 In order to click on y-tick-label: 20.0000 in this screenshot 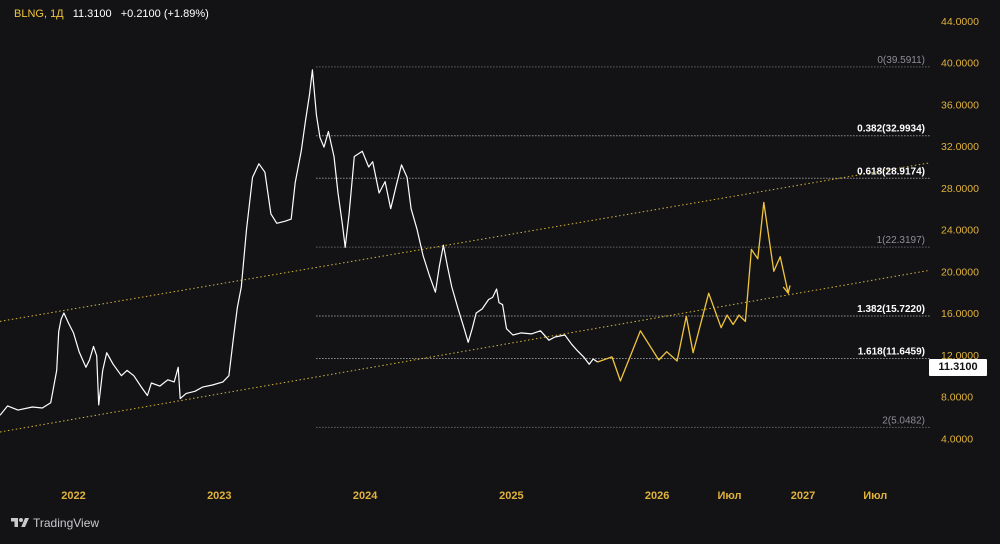, I will do `click(960, 272)`.